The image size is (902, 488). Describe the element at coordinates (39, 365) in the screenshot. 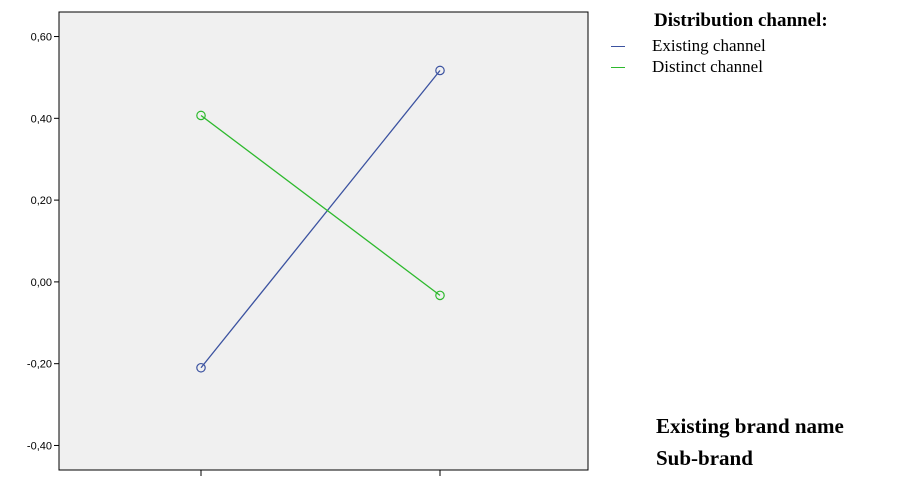

I see `y-tick-label: -0,20` at that location.